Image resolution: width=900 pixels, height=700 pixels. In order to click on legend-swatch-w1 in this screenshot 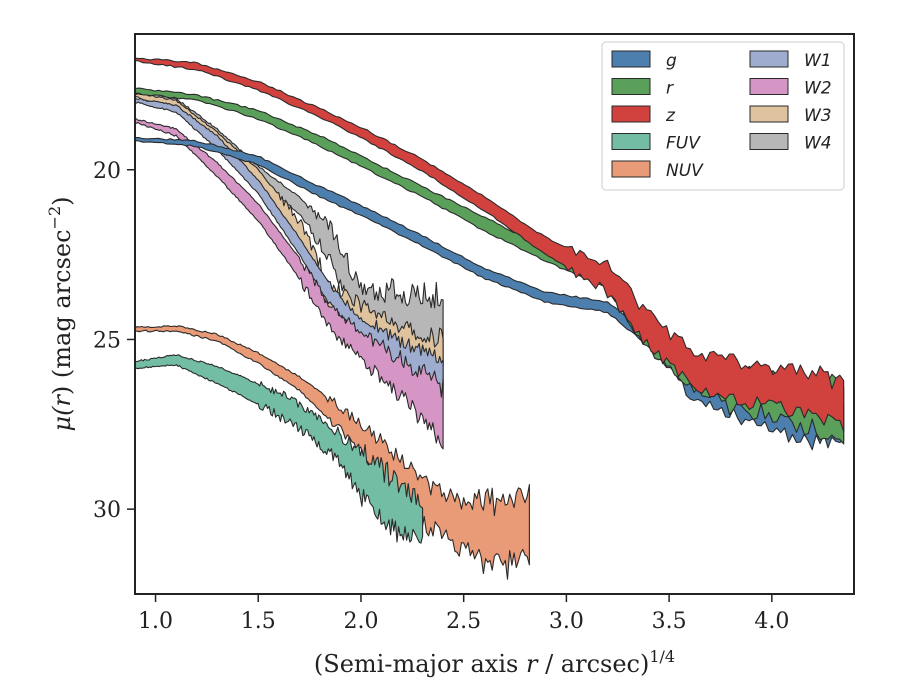, I will do `click(769, 59)`.